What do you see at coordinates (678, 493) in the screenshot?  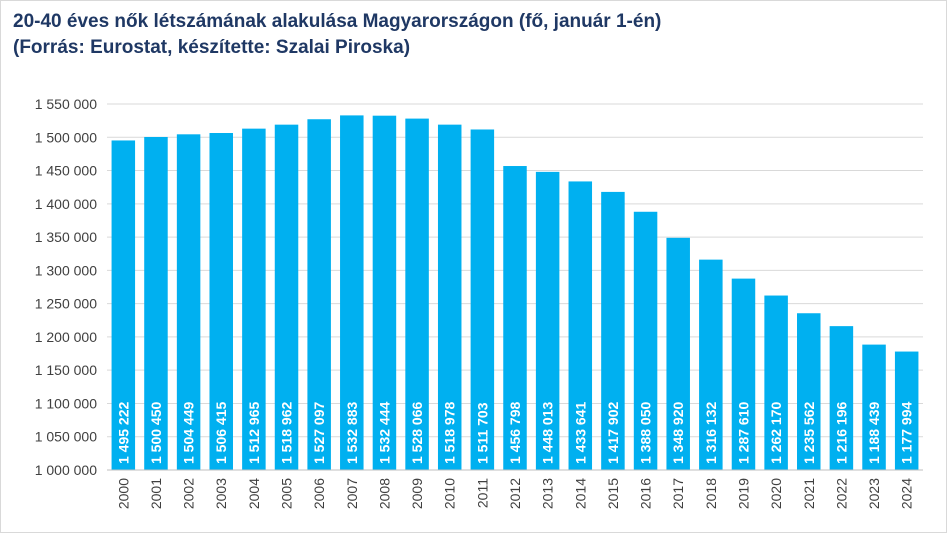 I see `x-tick-label: 2017` at bounding box center [678, 493].